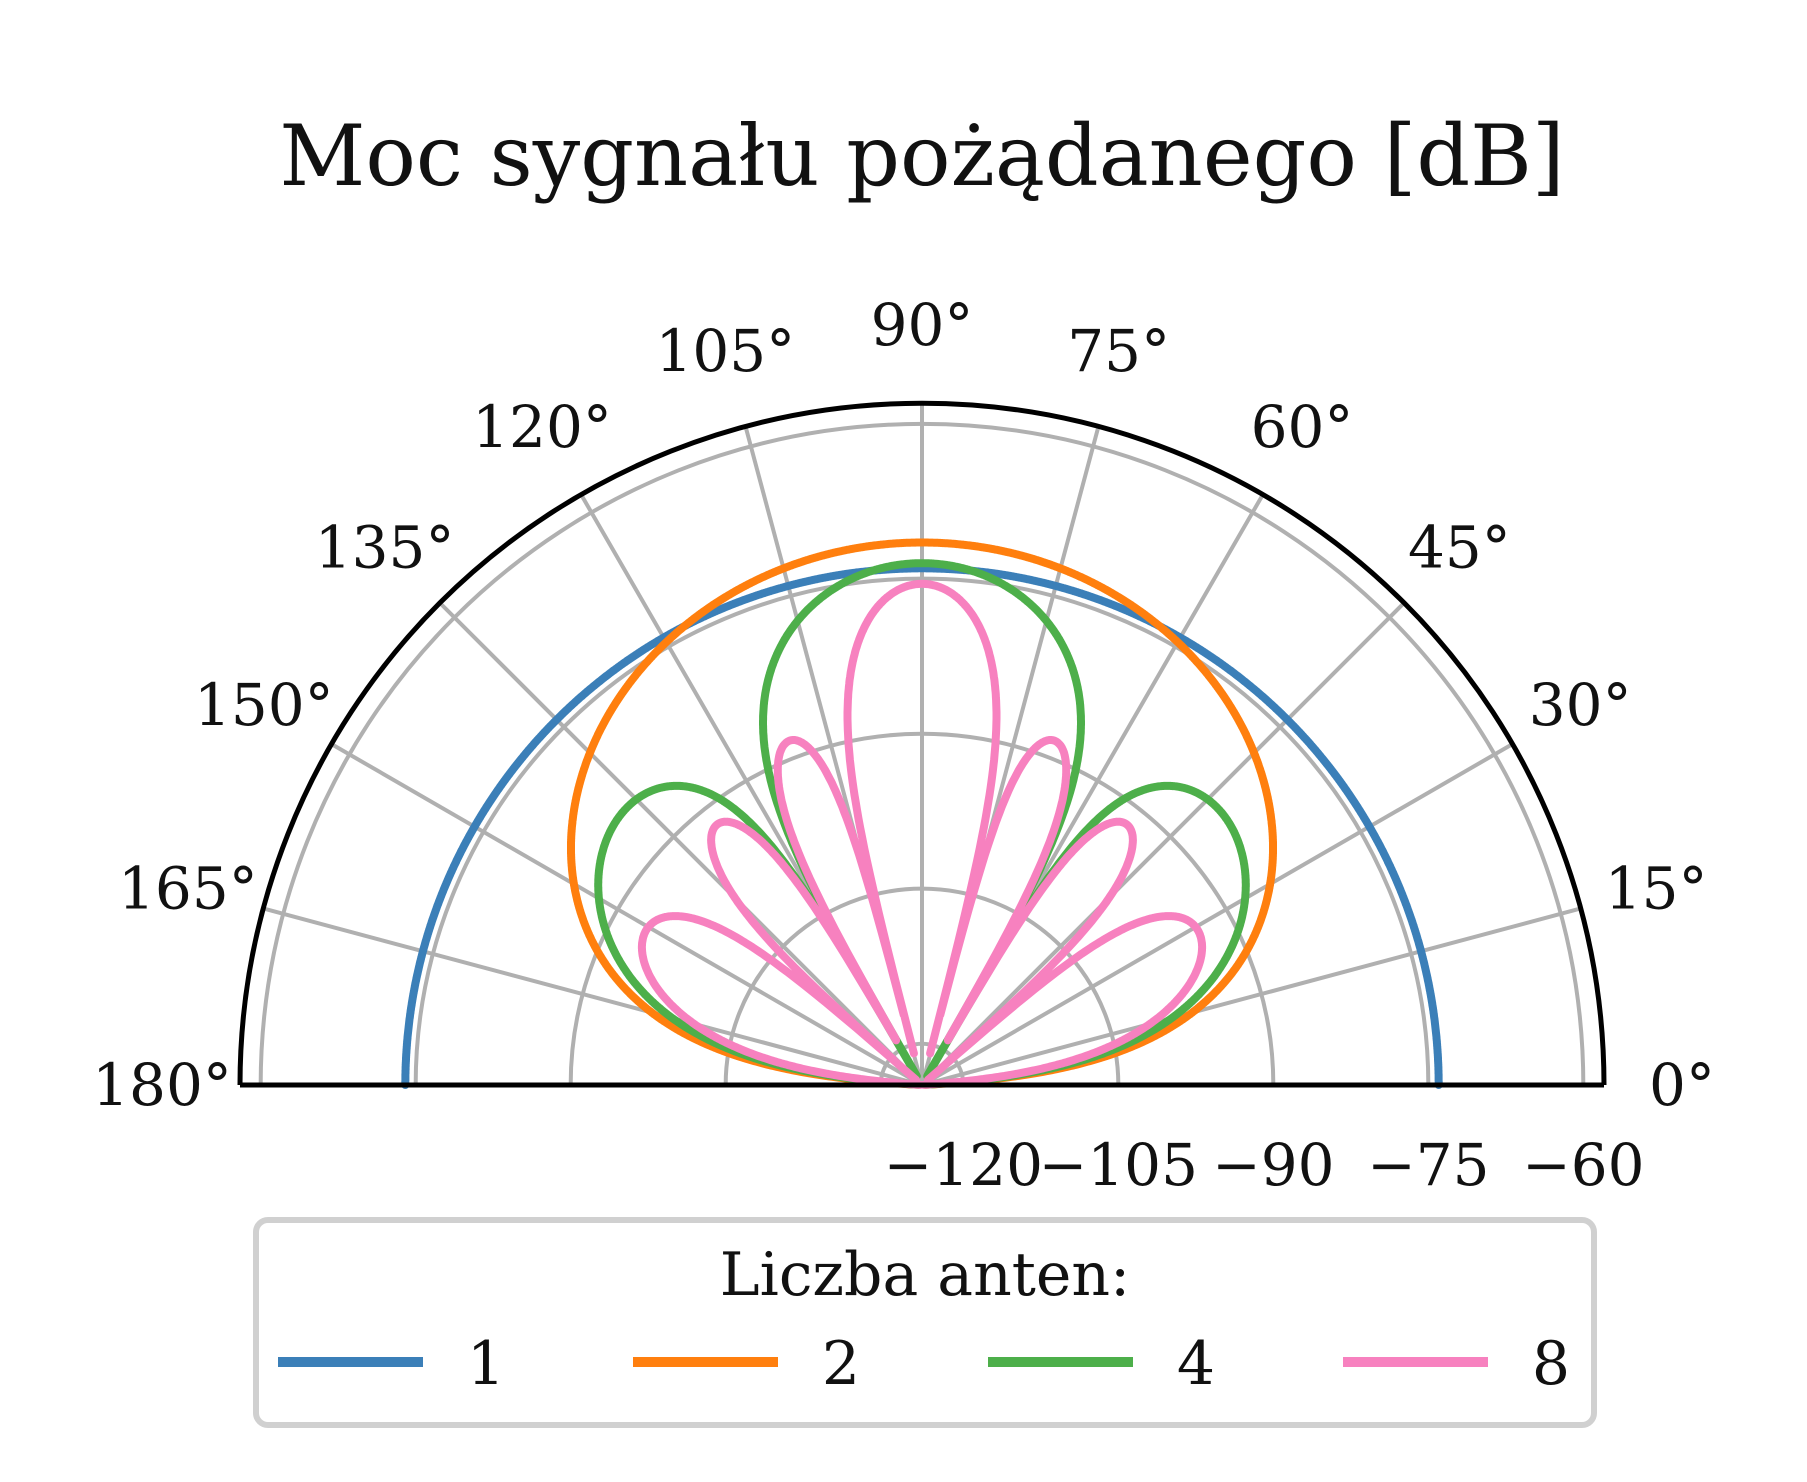  What do you see at coordinates (1656, 888) in the screenshot?
I see `theta-tick-label: 15°` at bounding box center [1656, 888].